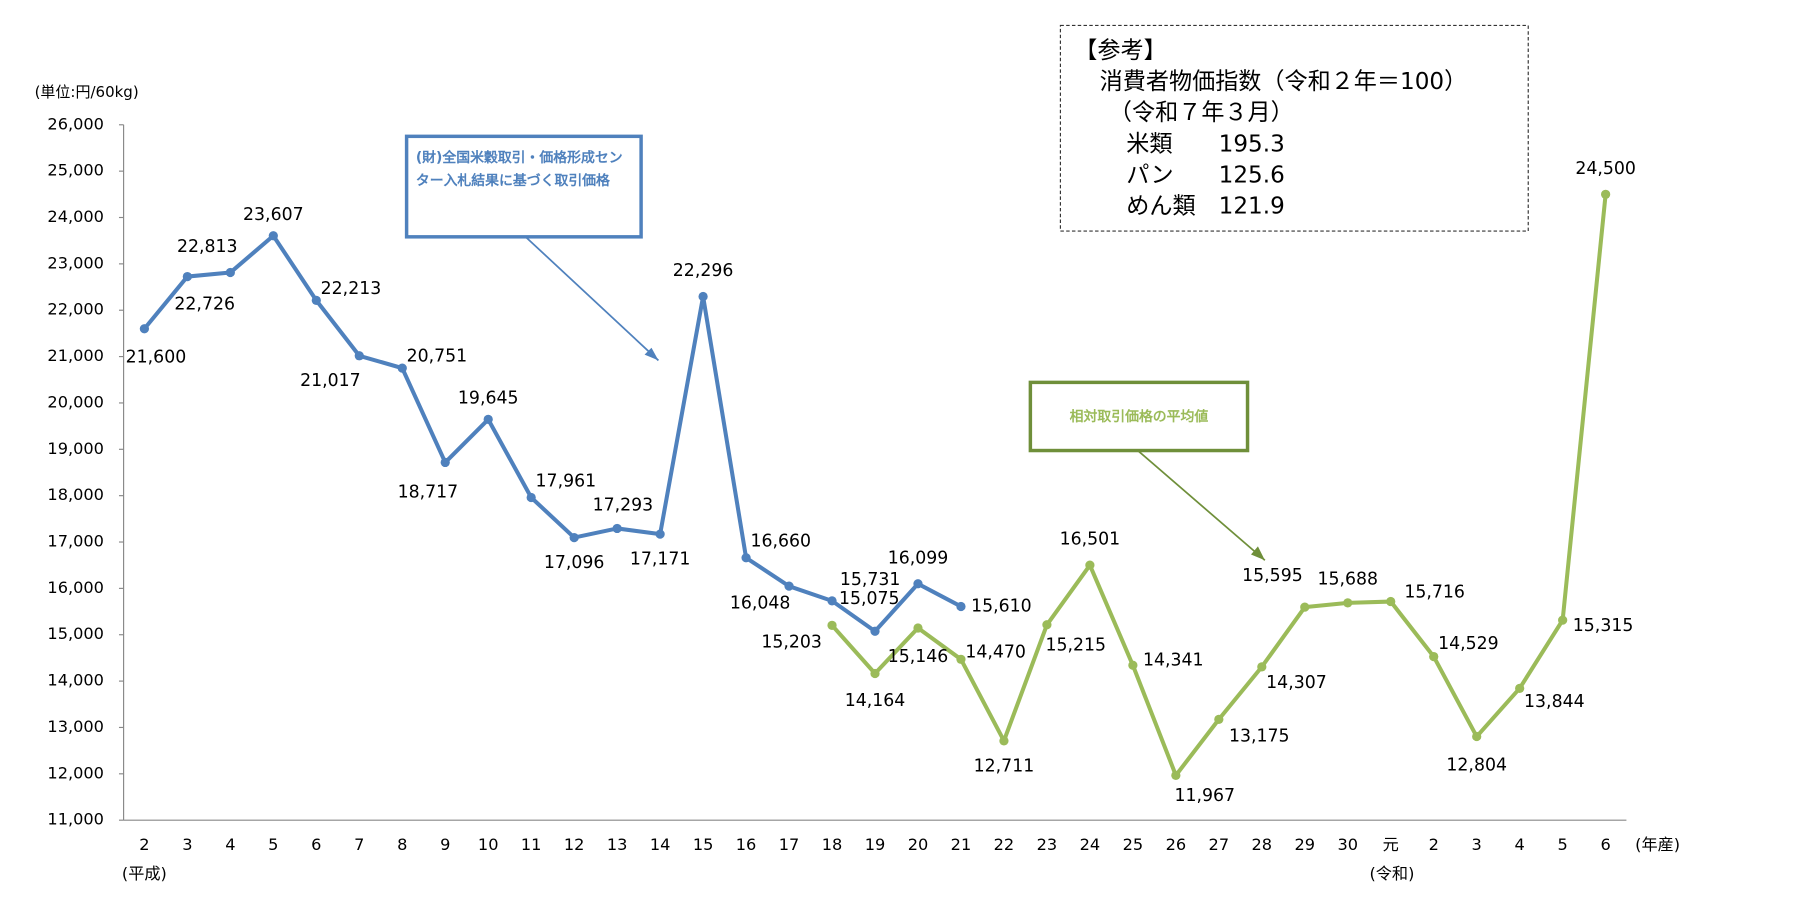 The height and width of the screenshot is (908, 1802). I want to click on x-tick-label: 28, so click(1262, 844).